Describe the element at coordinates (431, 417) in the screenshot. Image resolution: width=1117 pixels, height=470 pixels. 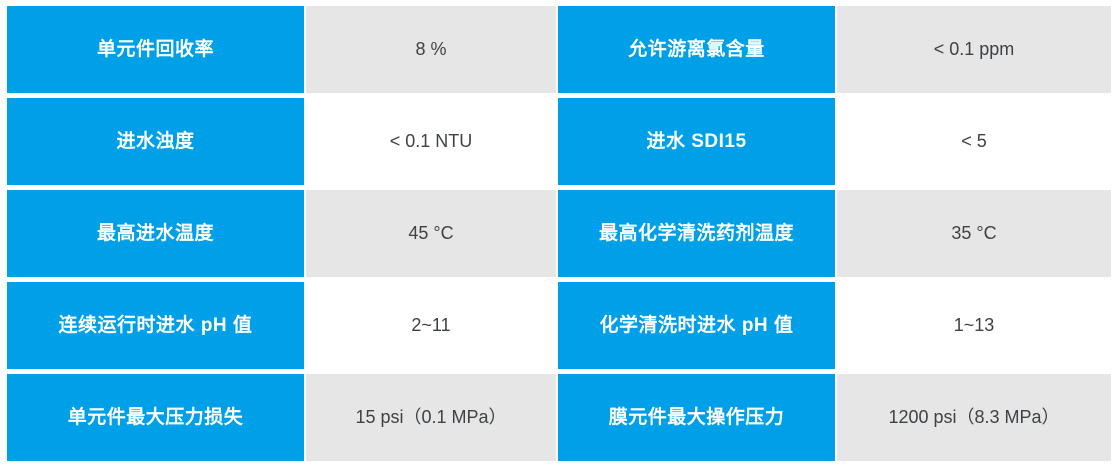
I see `spec-value-cell: 15 psi（0.1 MPa）` at that location.